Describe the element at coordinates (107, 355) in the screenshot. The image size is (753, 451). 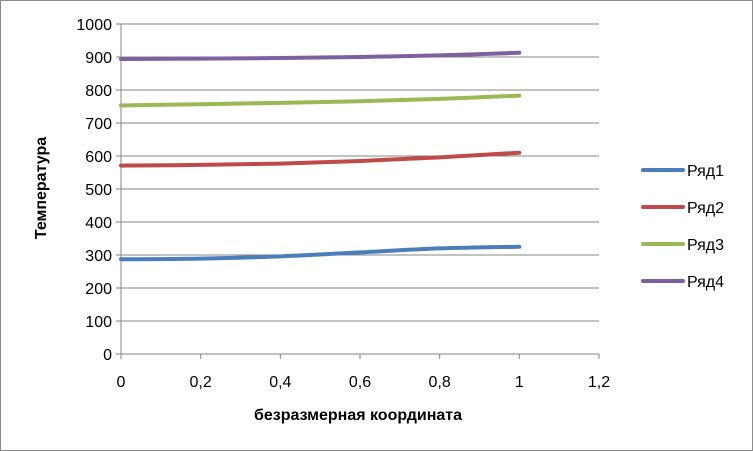
I see `y-tick-label: 0` at that location.